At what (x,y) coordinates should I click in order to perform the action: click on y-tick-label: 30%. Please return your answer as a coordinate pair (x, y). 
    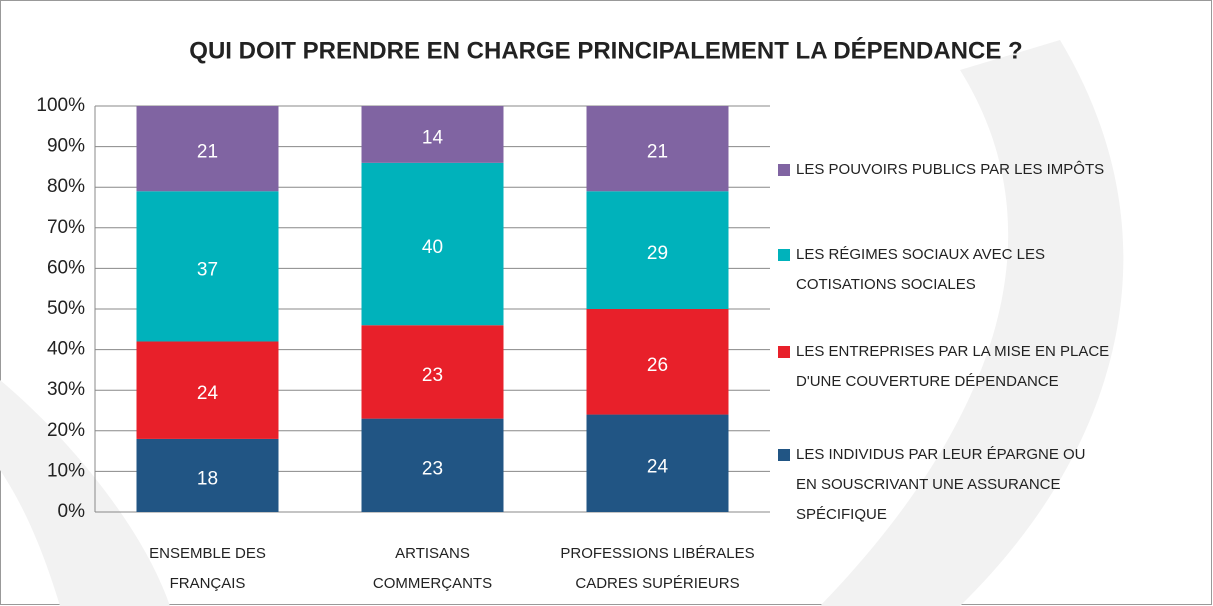
    Looking at the image, I should click on (66, 389).